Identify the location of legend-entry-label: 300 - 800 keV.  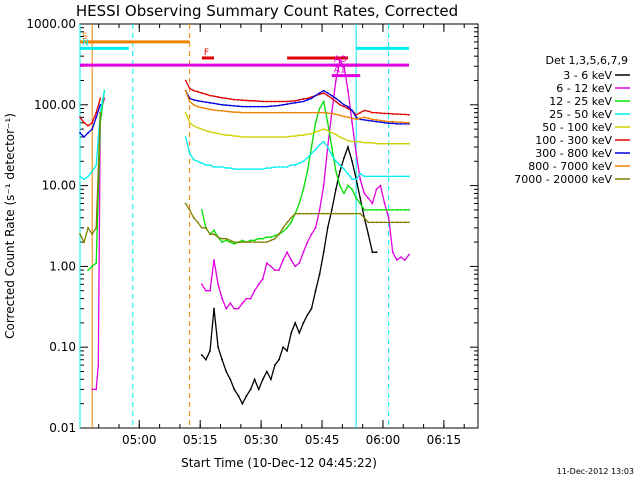
(573, 153).